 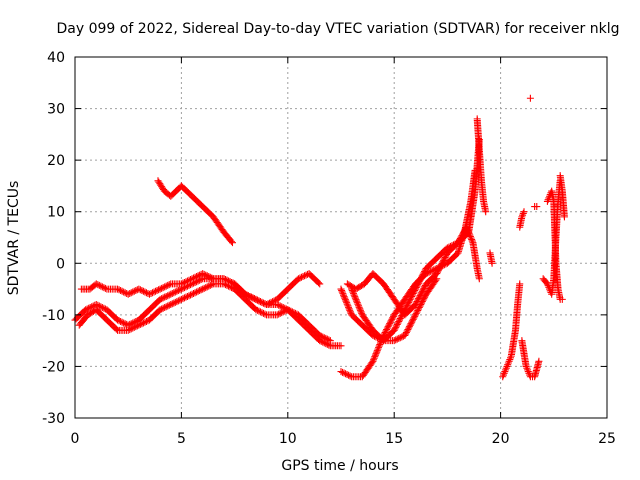 I want to click on y-tick-label: 0, so click(x=60, y=264).